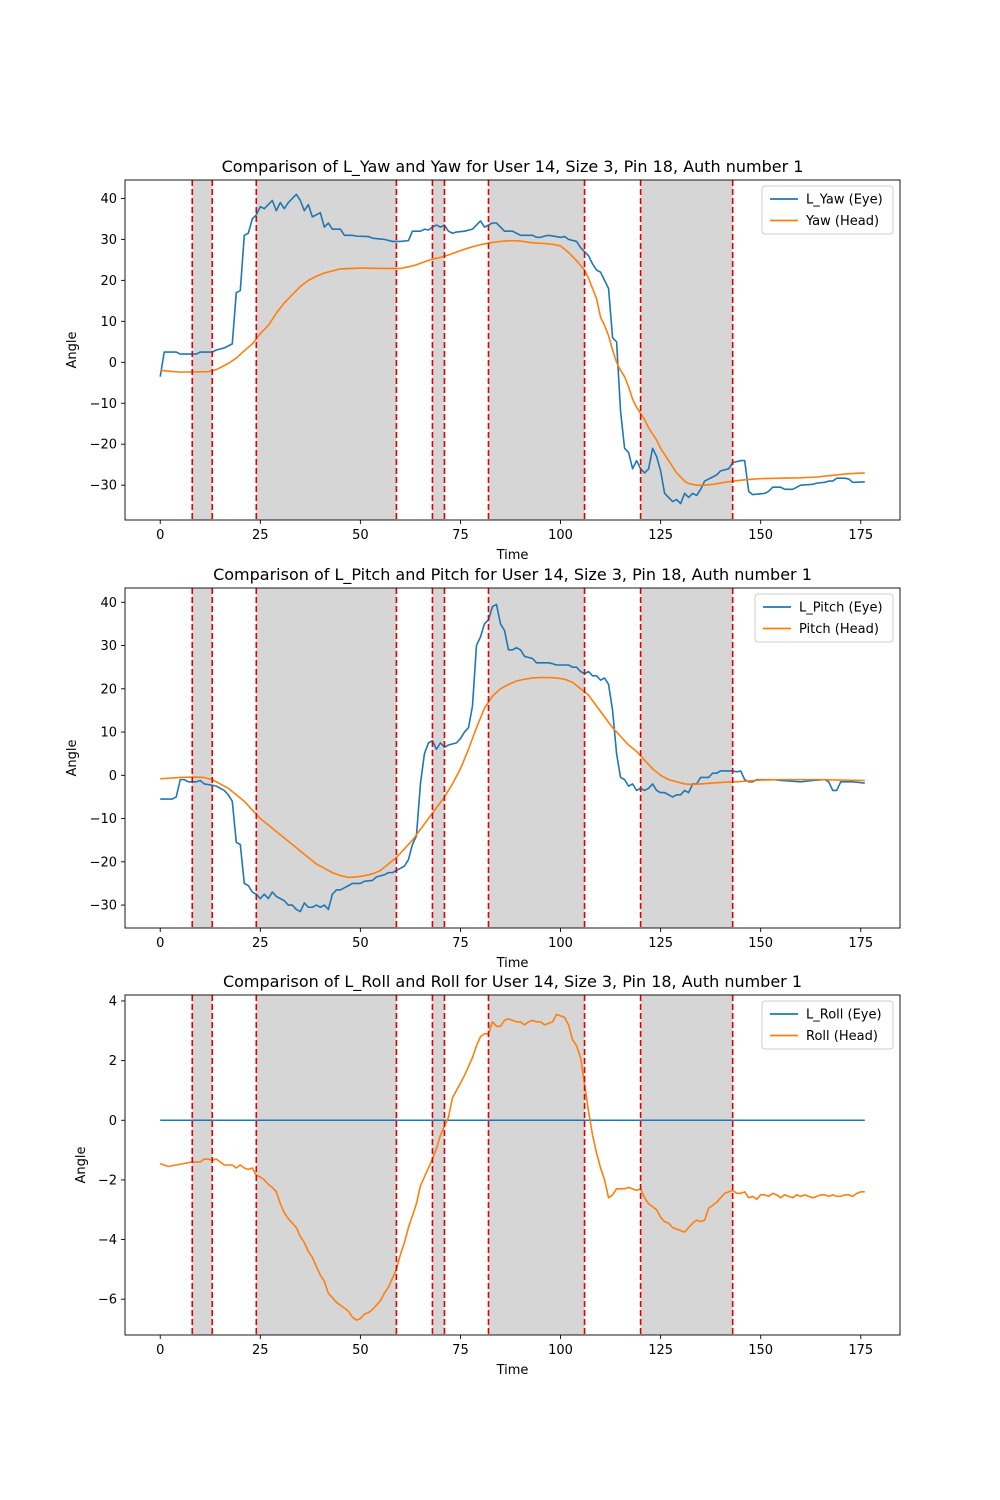  What do you see at coordinates (107, 1240) in the screenshot?
I see `y-tick-label: −4` at bounding box center [107, 1240].